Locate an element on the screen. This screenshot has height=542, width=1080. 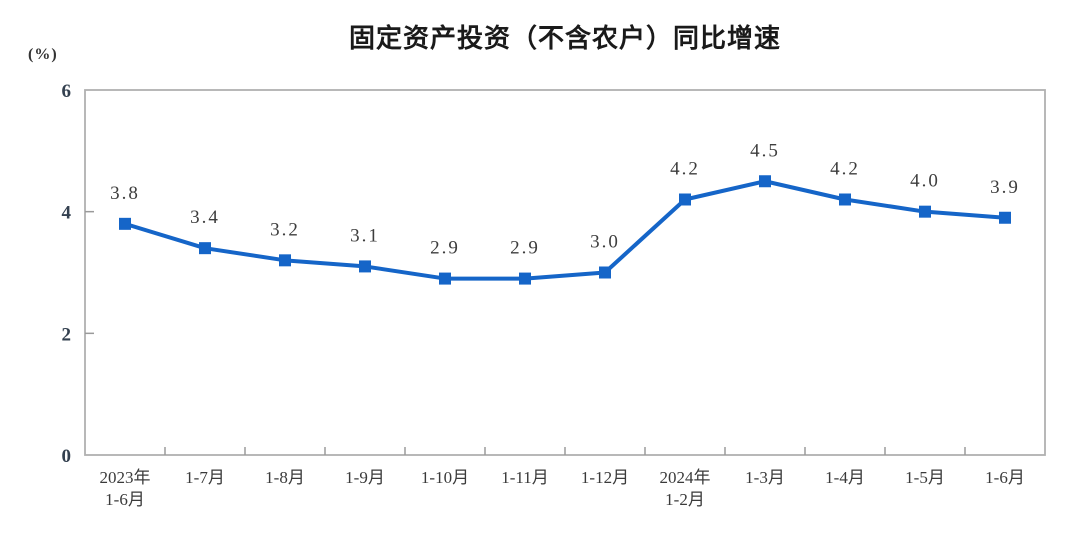
x-axis-category-label: 1-9月 is located at coordinates (365, 477).